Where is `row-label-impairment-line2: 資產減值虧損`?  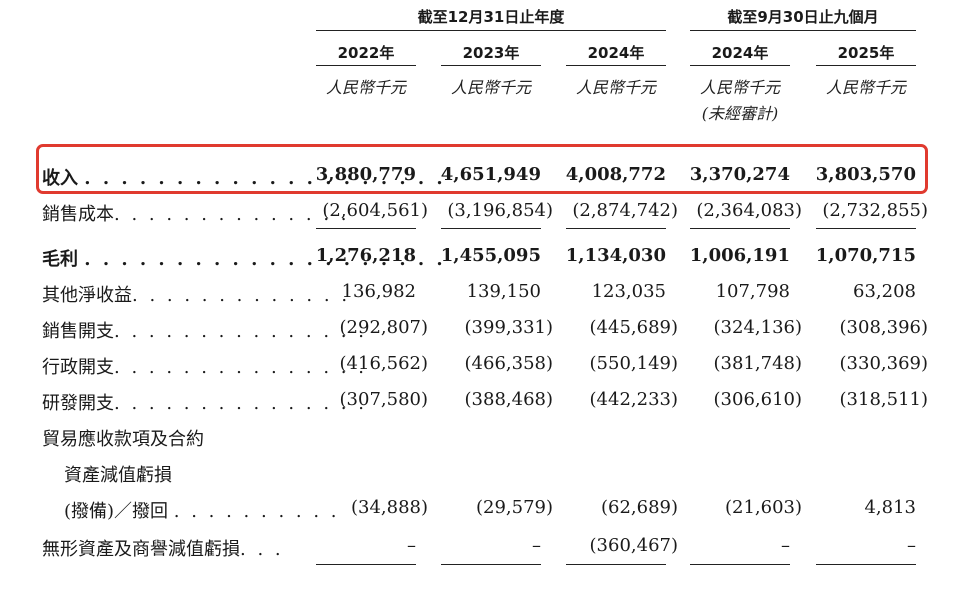 row-label-impairment-line2: 資產減值虧損 is located at coordinates (118, 475).